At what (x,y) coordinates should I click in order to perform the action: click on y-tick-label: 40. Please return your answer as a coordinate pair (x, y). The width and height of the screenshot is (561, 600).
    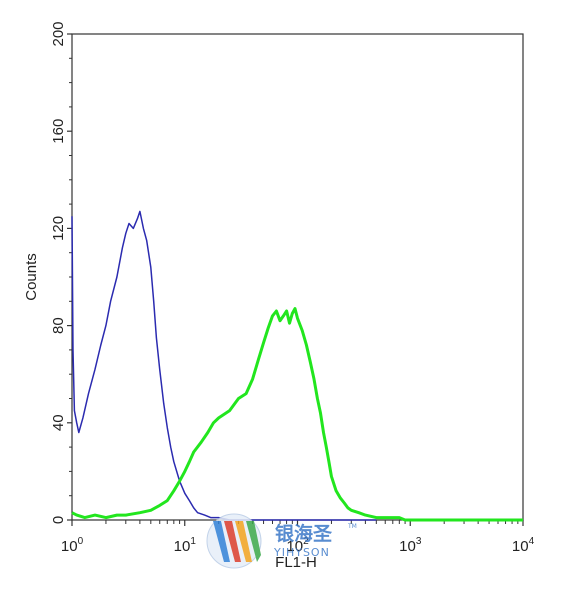
    Looking at the image, I should click on (58, 422).